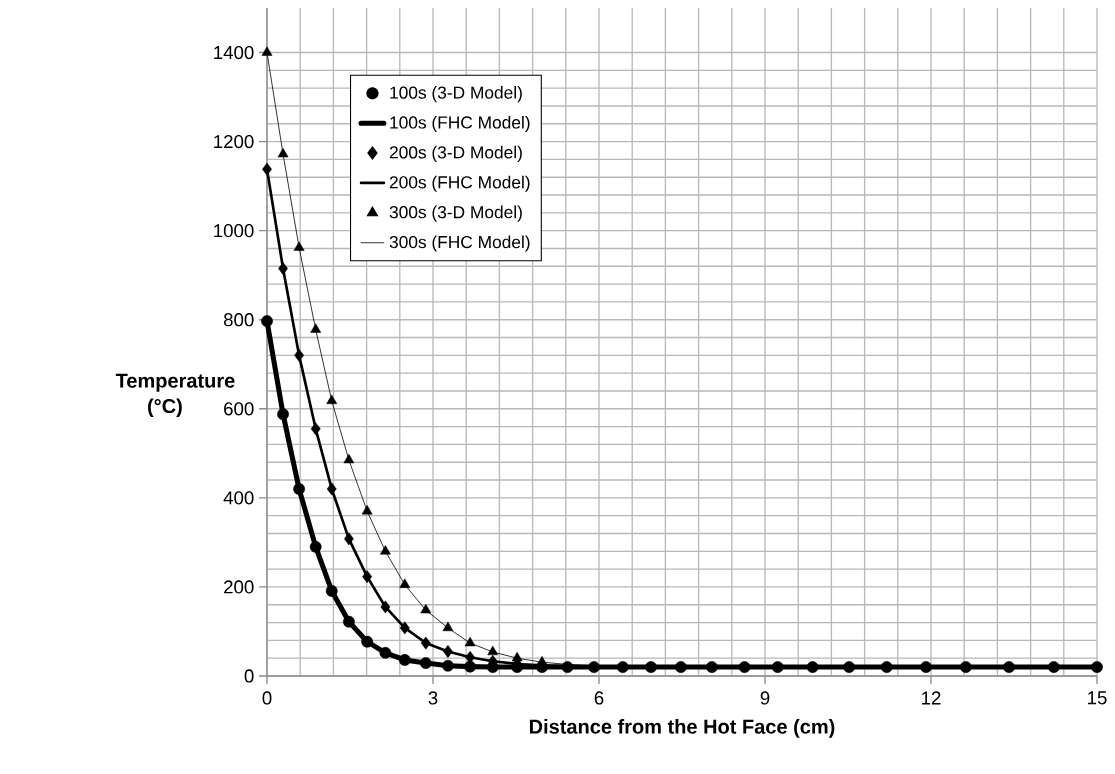 This screenshot has height=774, width=1115. What do you see at coordinates (249, 676) in the screenshot?
I see `y-tick-label: 0` at bounding box center [249, 676].